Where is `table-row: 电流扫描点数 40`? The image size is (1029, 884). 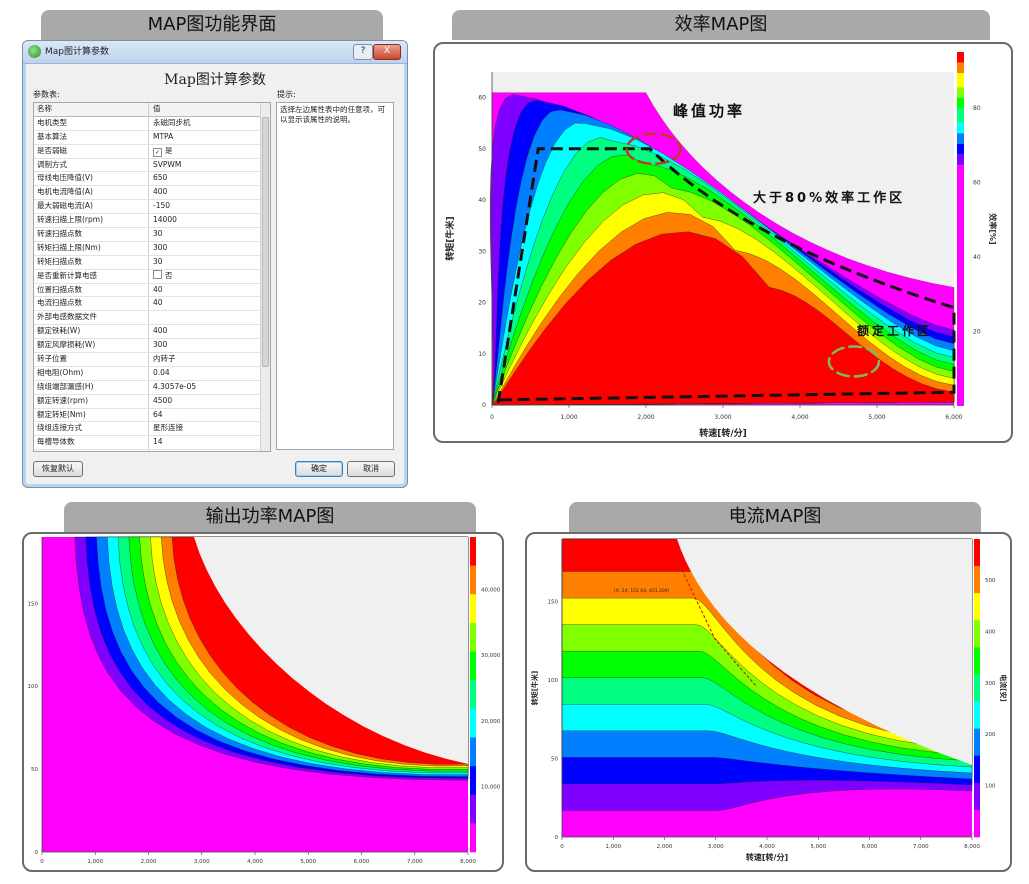 table-row: 电流扫描点数 40 is located at coordinates (152, 304).